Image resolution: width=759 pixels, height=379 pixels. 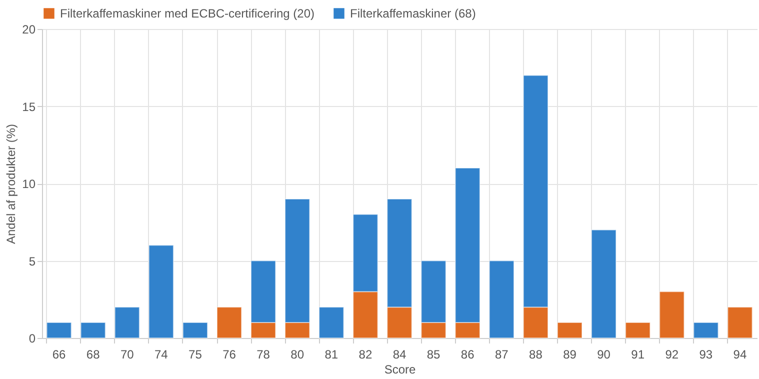 I want to click on x-tick-label: 78, so click(x=263, y=355).